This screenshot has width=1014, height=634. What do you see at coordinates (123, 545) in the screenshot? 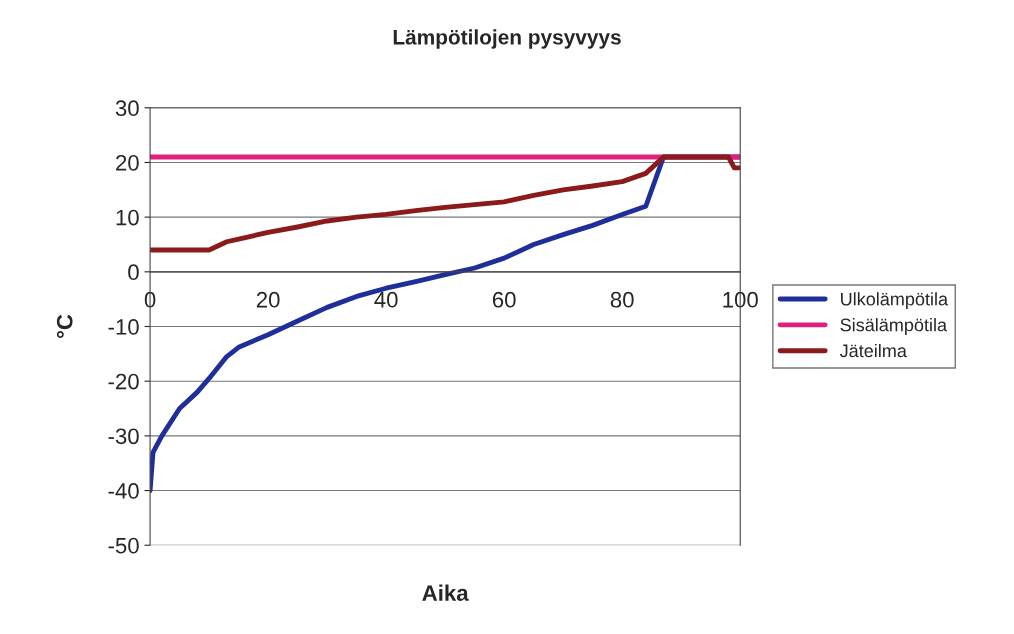
I see `y-tick-label: -50` at bounding box center [123, 545].